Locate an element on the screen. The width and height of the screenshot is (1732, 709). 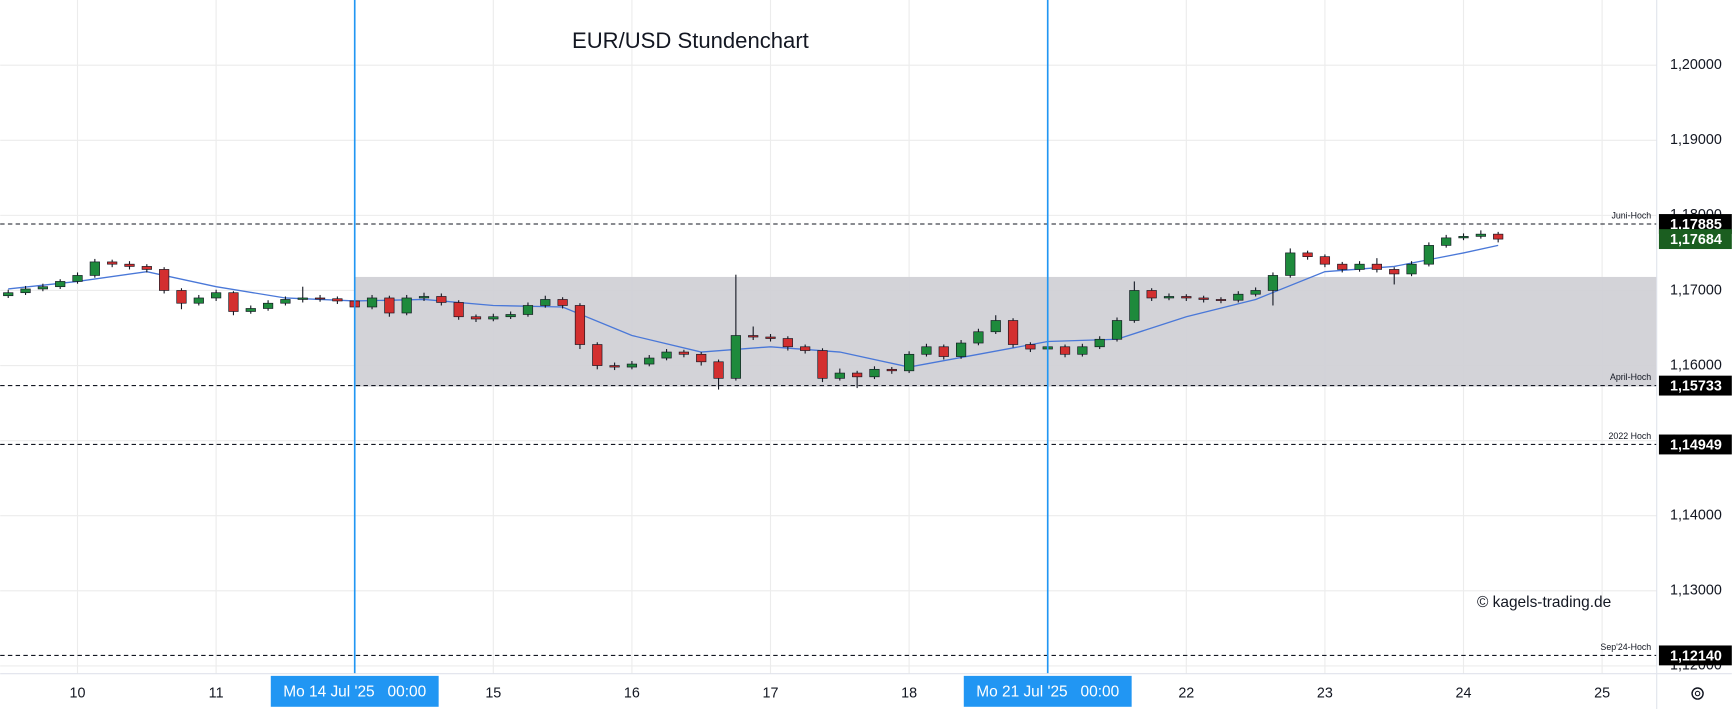
time-marker-label: Mo 21 Jul '25 00:00 is located at coordinates (1047, 692).